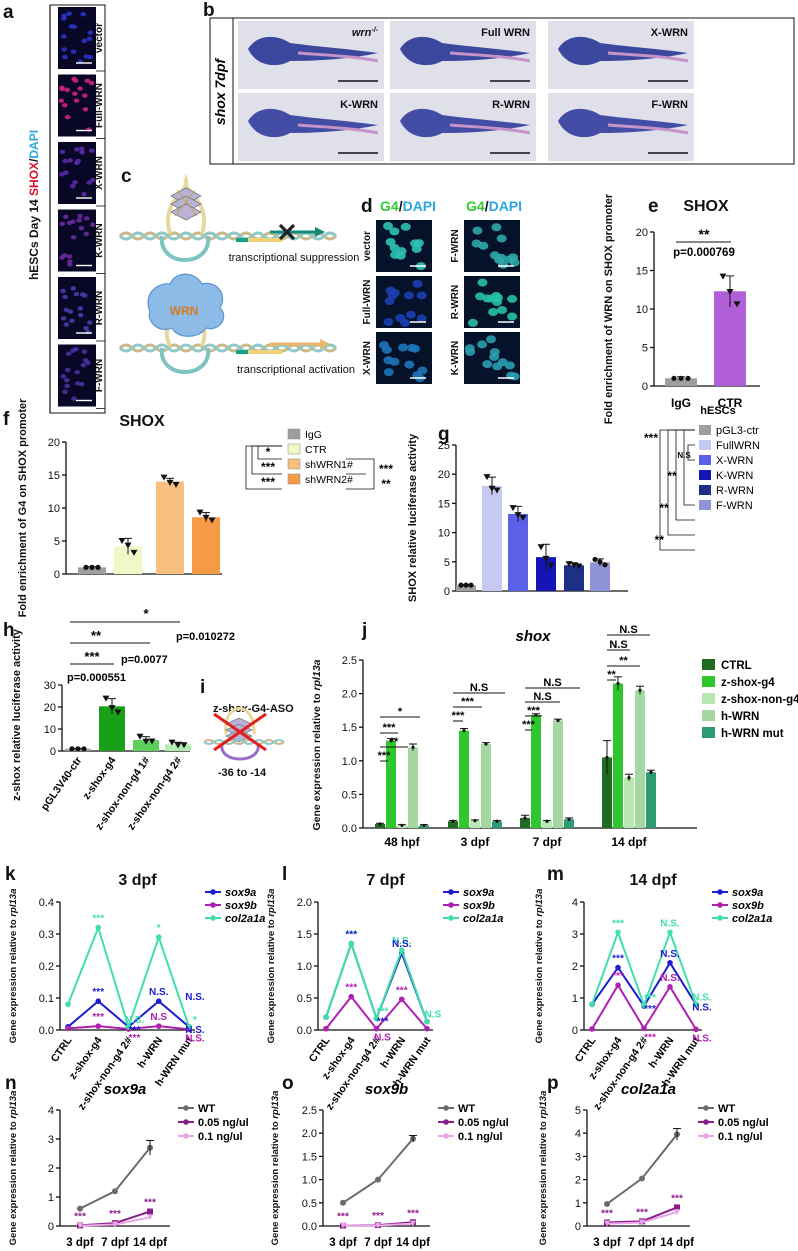 This screenshot has height=1251, width=798. Describe the element at coordinates (386, 1089) in the screenshot. I see `chart-title: sox9b` at that location.